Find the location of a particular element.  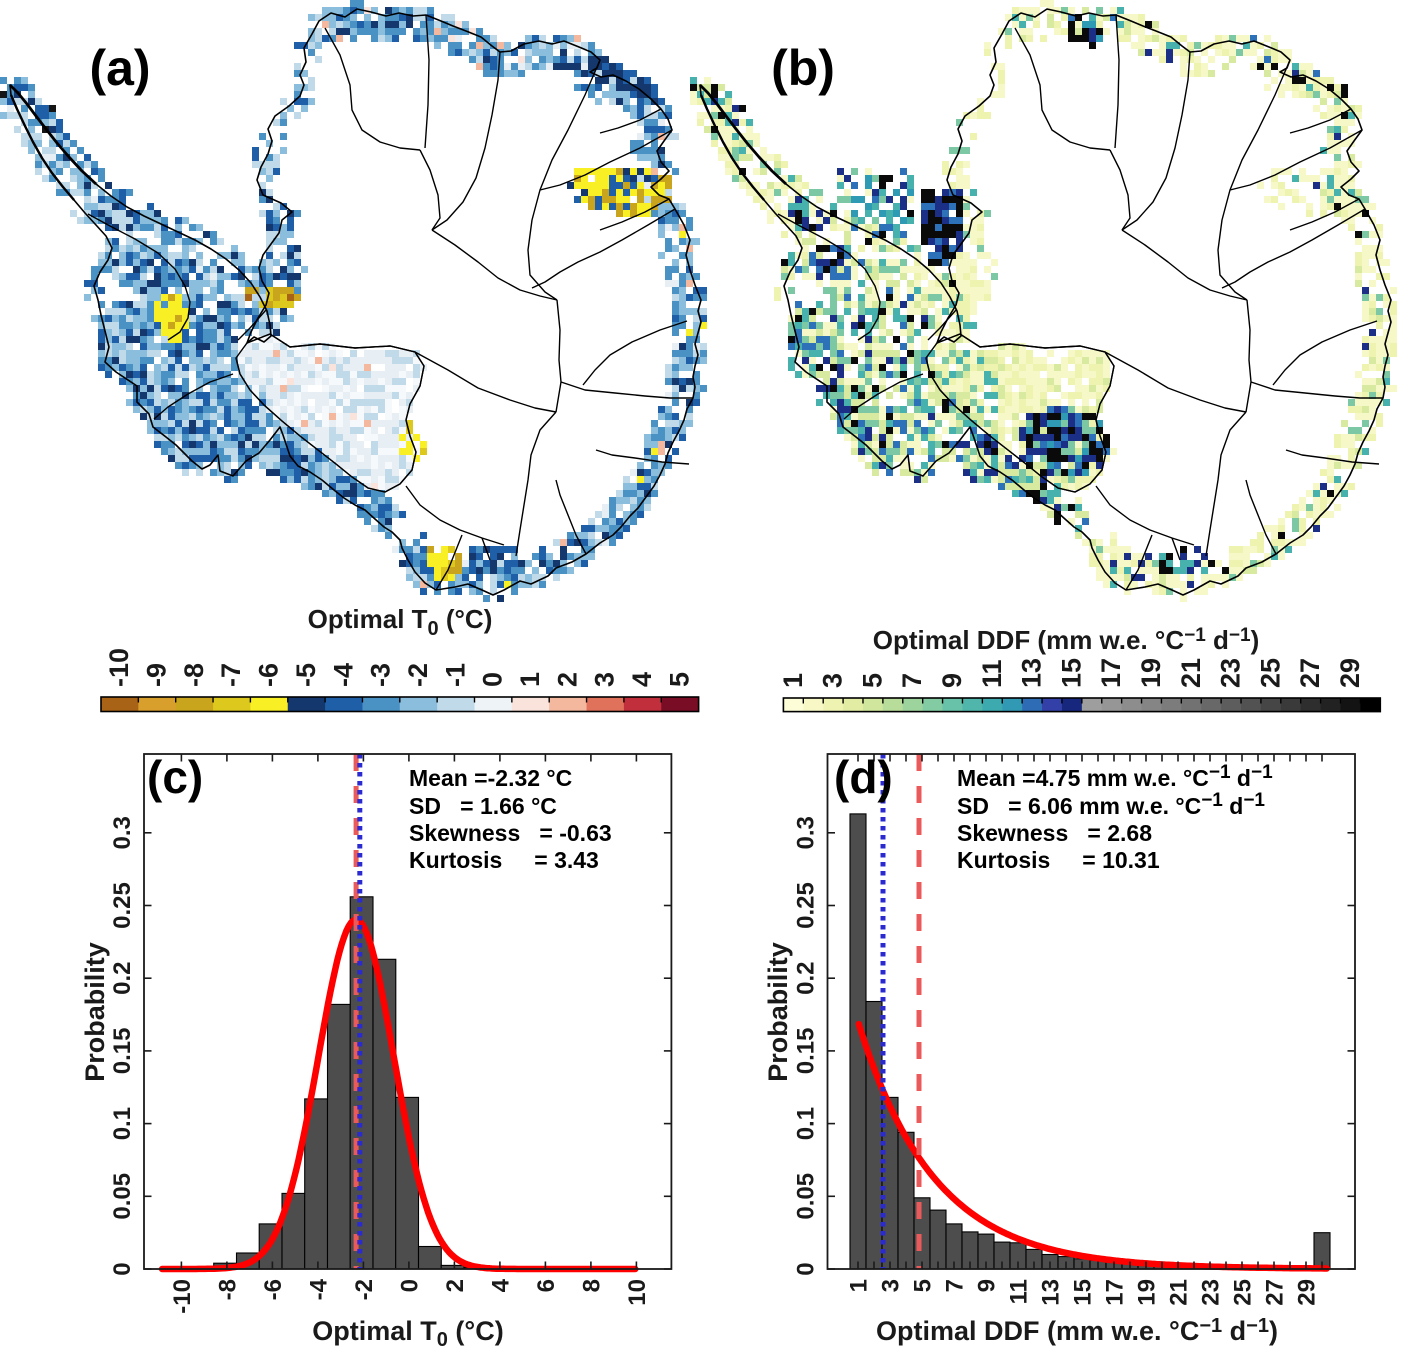

svg-text: Skewness = -0.63 is located at coordinates (510, 833).